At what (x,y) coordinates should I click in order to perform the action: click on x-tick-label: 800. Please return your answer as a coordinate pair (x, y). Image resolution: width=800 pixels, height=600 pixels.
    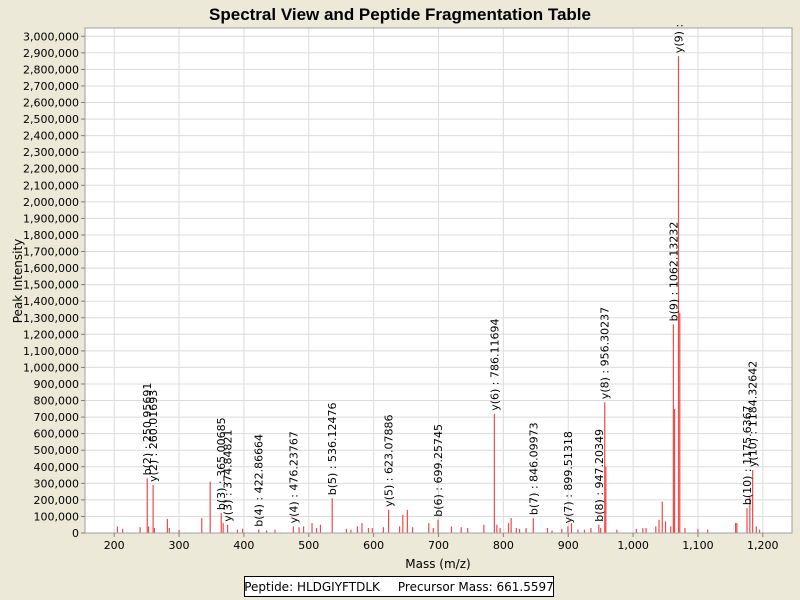
    Looking at the image, I should click on (503, 545).